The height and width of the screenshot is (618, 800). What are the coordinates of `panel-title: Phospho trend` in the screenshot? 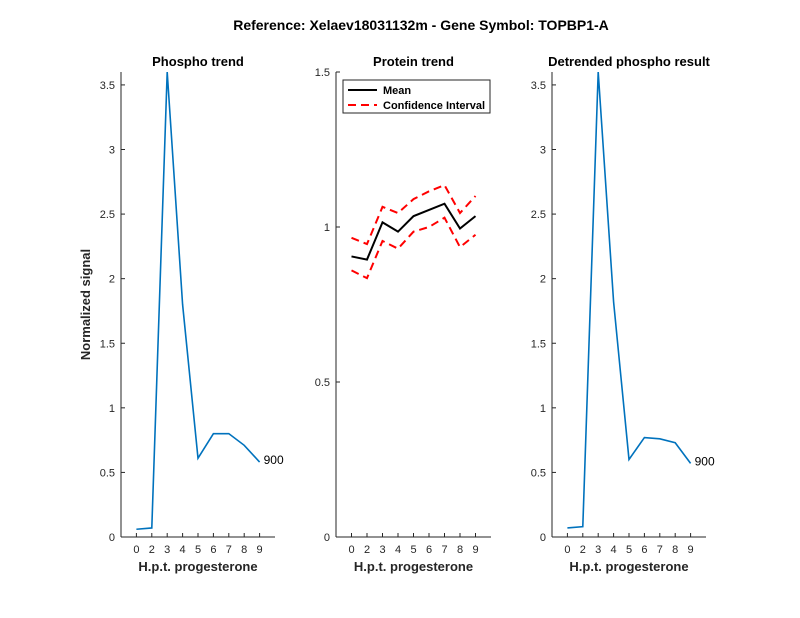 It's located at (198, 61).